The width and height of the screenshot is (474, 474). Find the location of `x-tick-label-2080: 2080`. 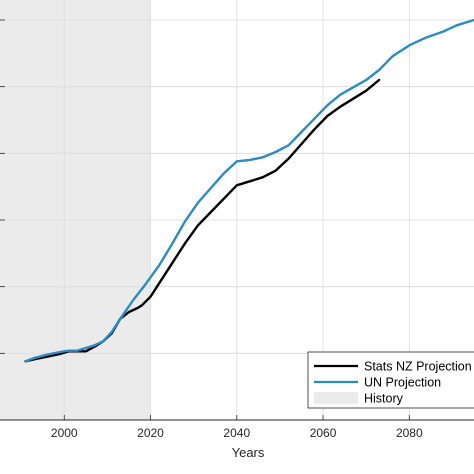

x-tick-label-2080: 2080 is located at coordinates (409, 433).